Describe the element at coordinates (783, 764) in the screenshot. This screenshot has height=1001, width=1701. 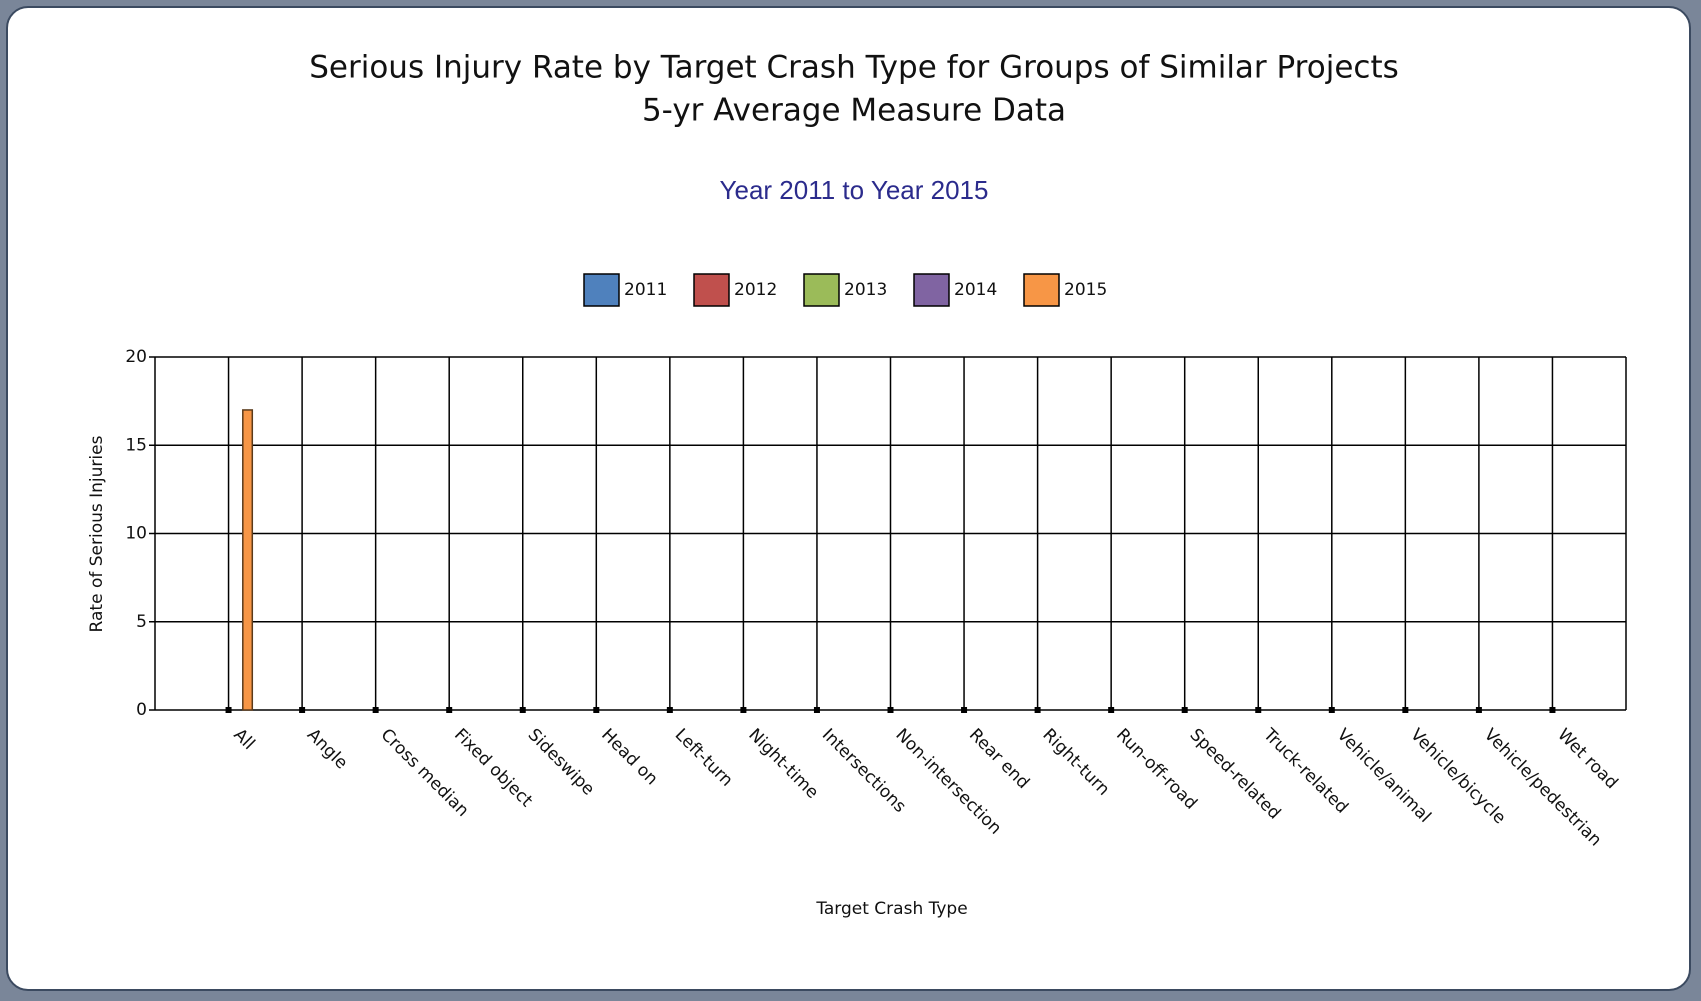
I see `x-tick-label: Night-time` at that location.